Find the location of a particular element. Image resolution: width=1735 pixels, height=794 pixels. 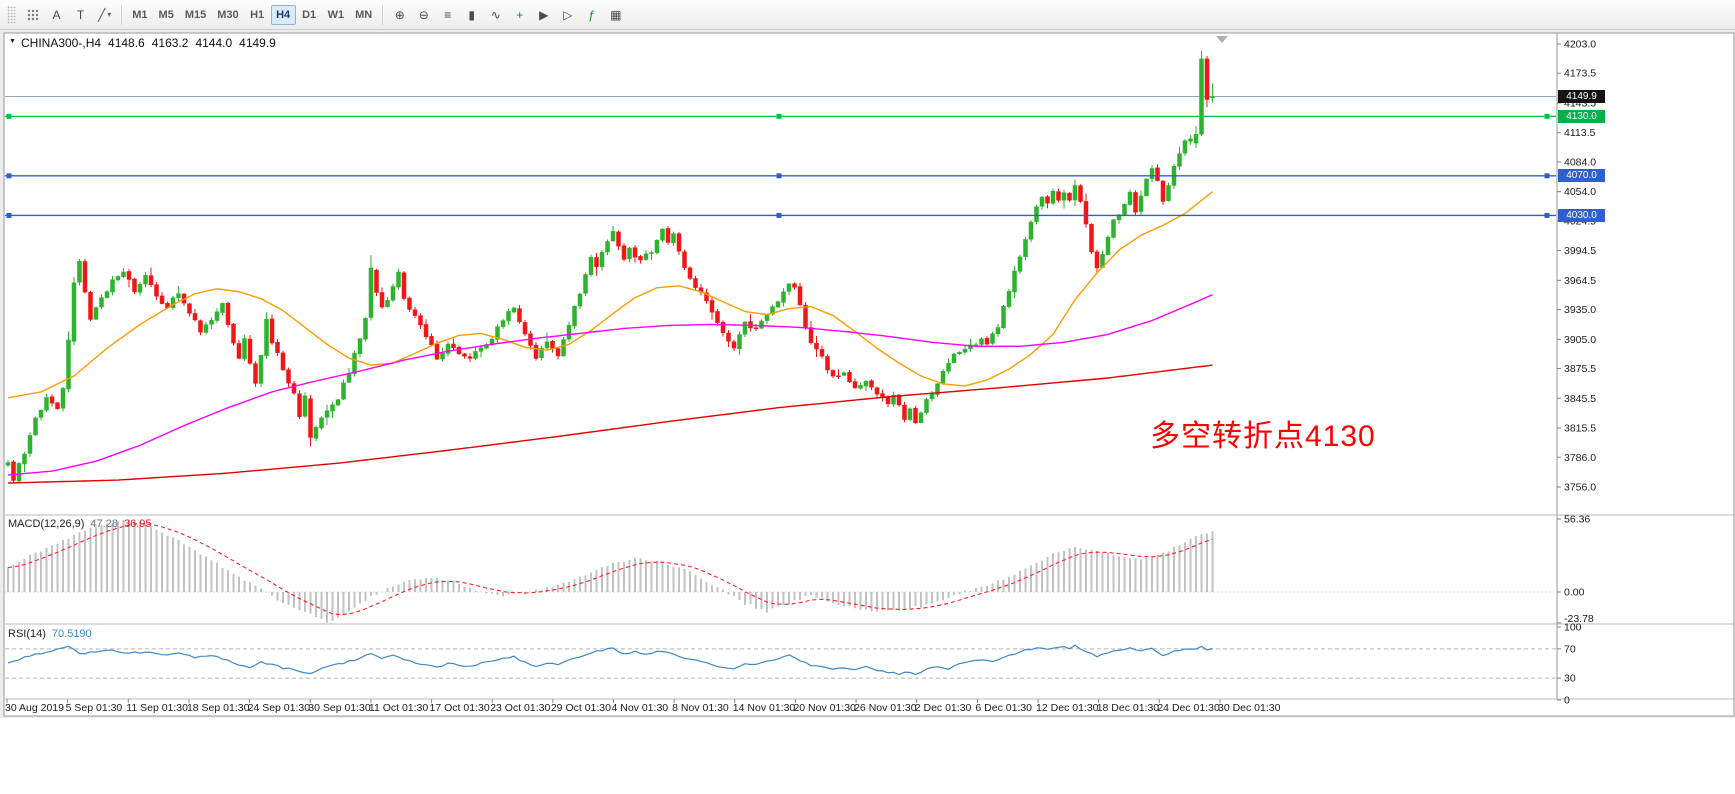

new-order-icon: + is located at coordinates (519, 15).